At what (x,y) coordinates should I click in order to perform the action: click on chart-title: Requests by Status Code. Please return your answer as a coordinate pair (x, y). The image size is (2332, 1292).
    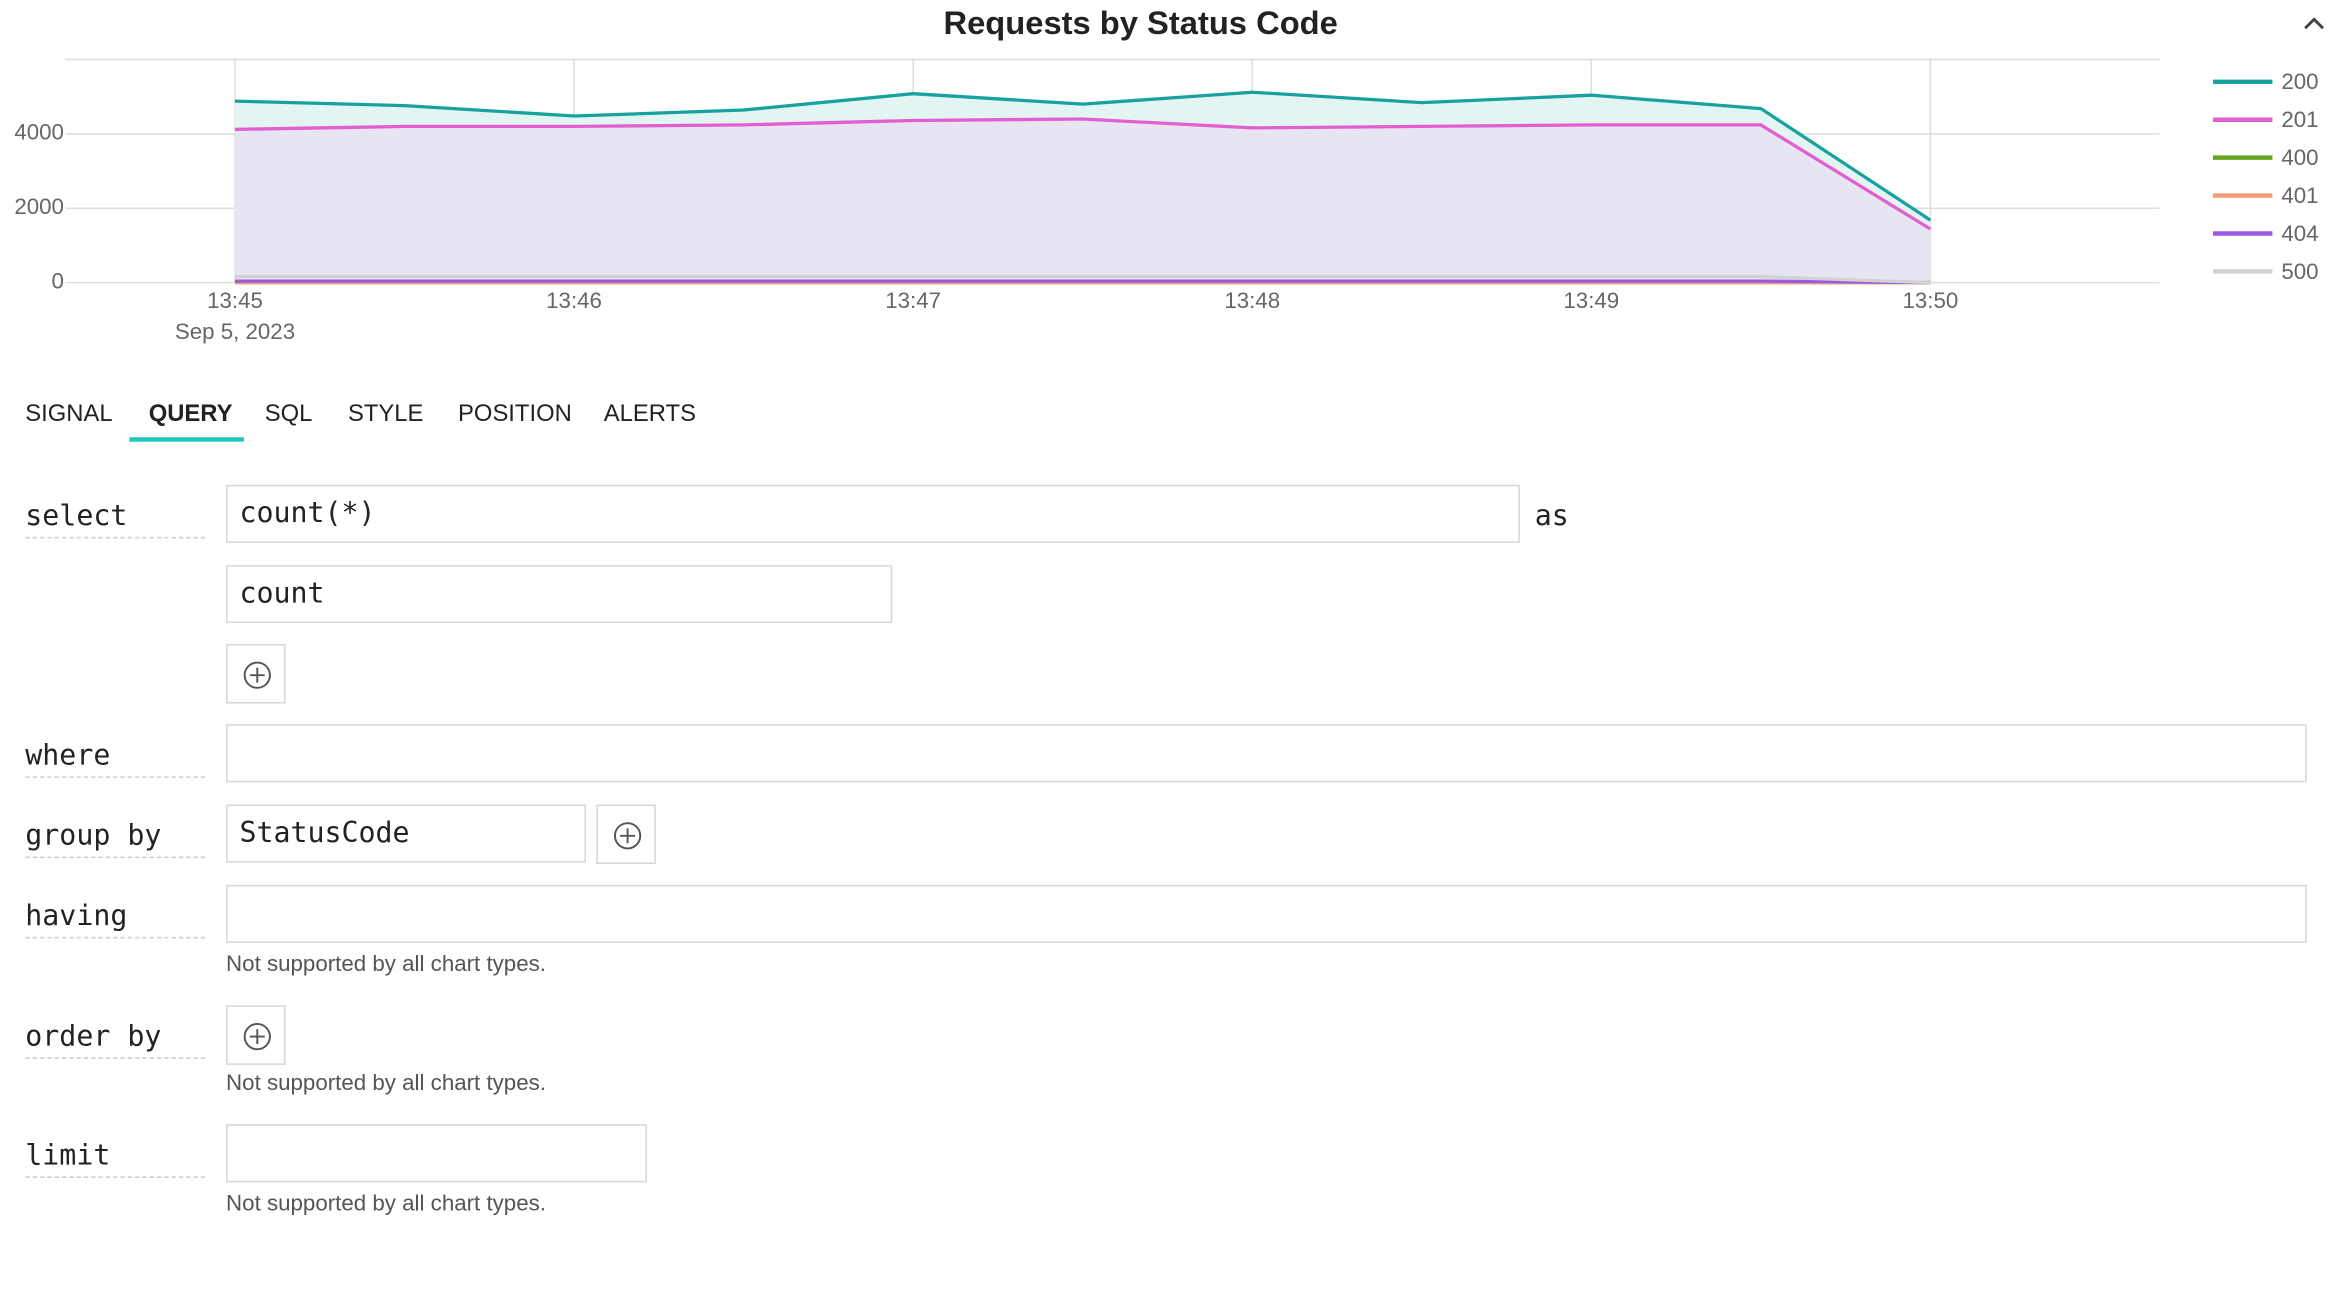
    Looking at the image, I should click on (1141, 22).